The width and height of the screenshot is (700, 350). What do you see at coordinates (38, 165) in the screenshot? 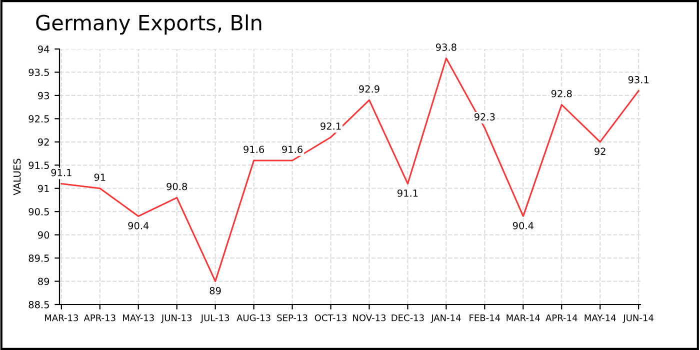
I see `y-tick-label: 91.5` at bounding box center [38, 165].